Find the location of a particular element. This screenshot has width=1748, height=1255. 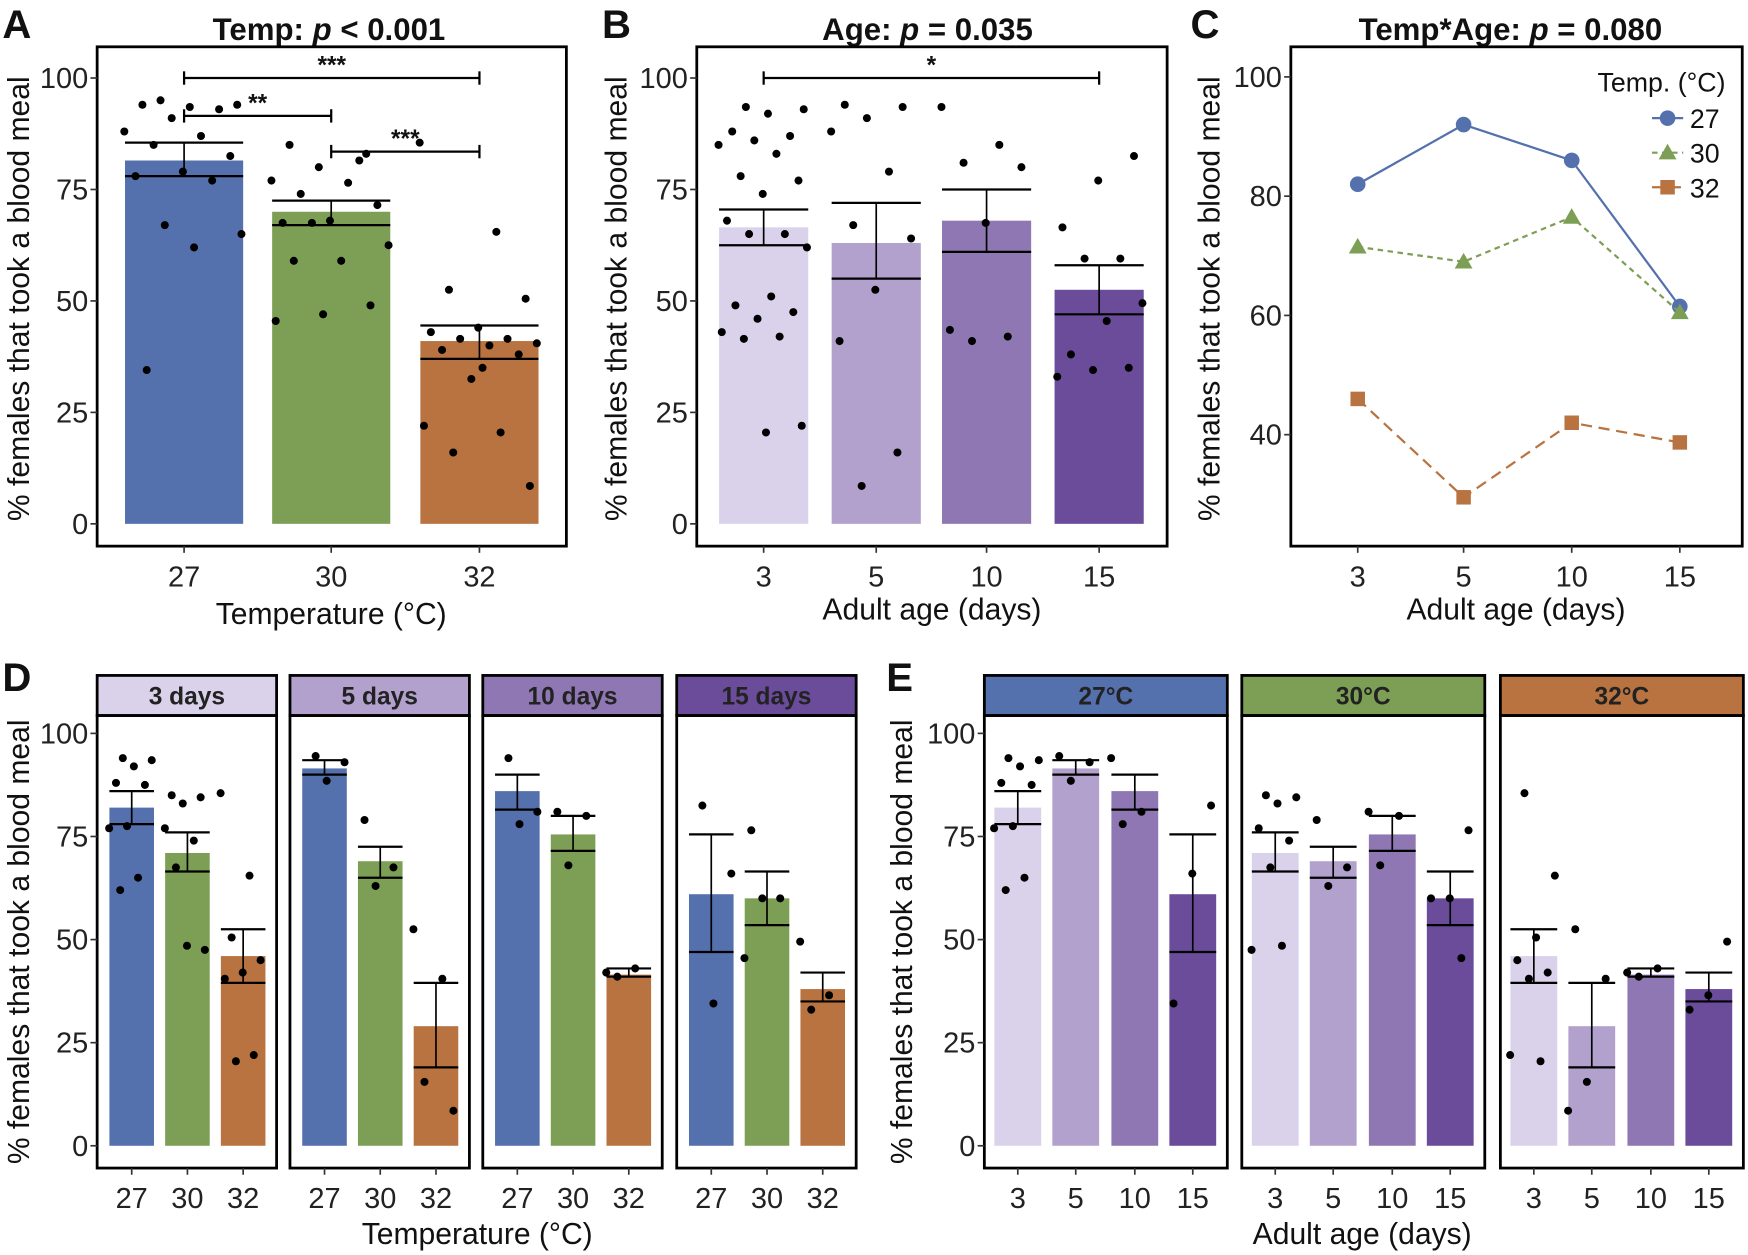

facet-strip-label: 10 days is located at coordinates (573, 696).